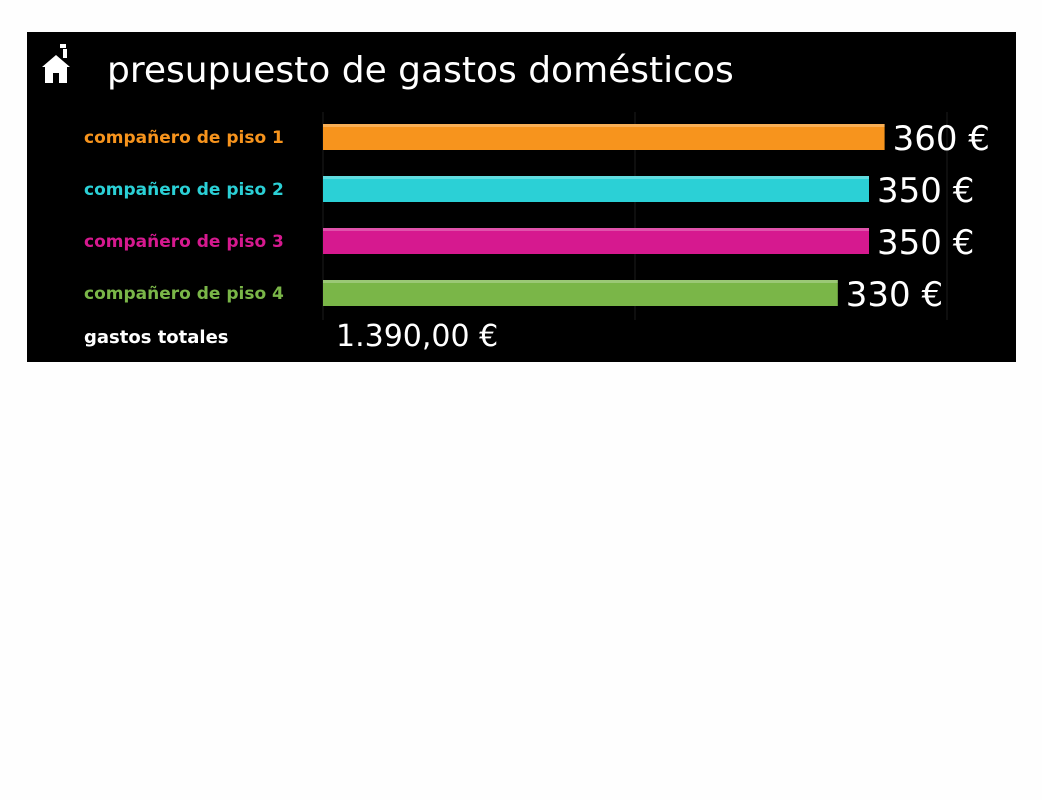 Image resolution: width=1042 pixels, height=800 pixels. Describe the element at coordinates (941, 139) in the screenshot. I see `value-label-1: 360 €` at that location.